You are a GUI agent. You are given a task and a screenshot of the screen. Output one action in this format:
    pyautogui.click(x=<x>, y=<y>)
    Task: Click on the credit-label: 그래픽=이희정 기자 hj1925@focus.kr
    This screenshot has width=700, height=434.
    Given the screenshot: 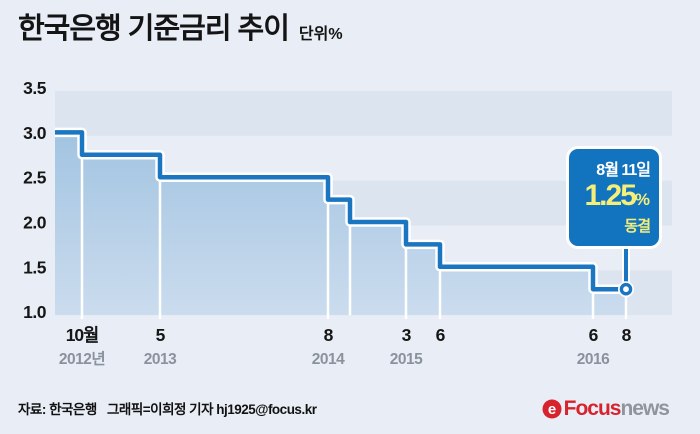 What is the action you would take?
    pyautogui.click(x=212, y=409)
    